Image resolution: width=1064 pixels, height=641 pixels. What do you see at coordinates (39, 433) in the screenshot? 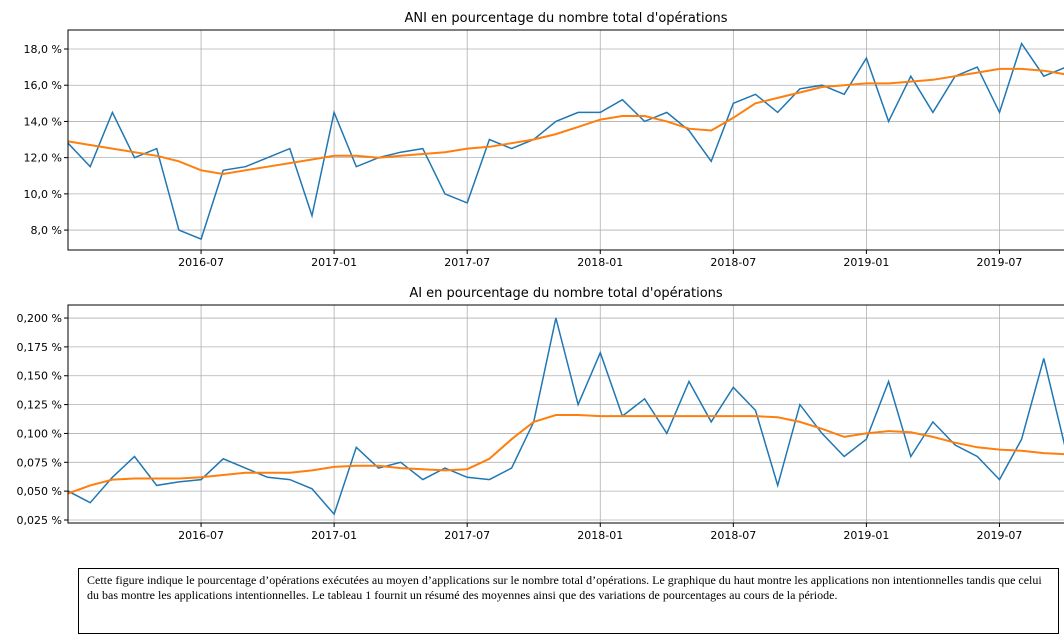
I see `y-tick-label: 0,100 %` at bounding box center [39, 433].